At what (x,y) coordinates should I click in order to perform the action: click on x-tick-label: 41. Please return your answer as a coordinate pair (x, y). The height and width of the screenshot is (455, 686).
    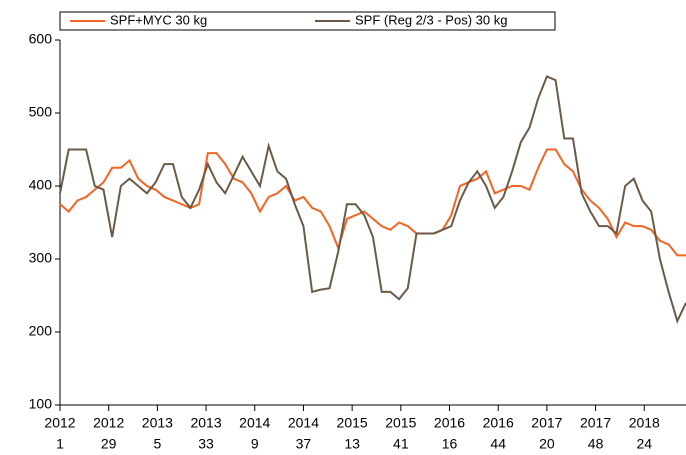
    Looking at the image, I should click on (401, 444).